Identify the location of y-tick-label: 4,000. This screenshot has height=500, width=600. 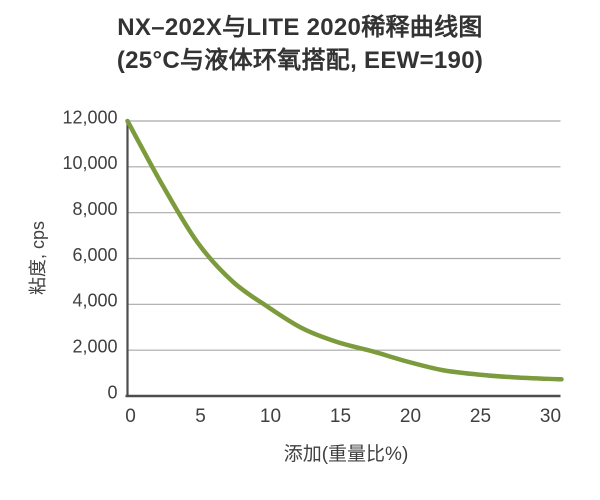
(94, 301).